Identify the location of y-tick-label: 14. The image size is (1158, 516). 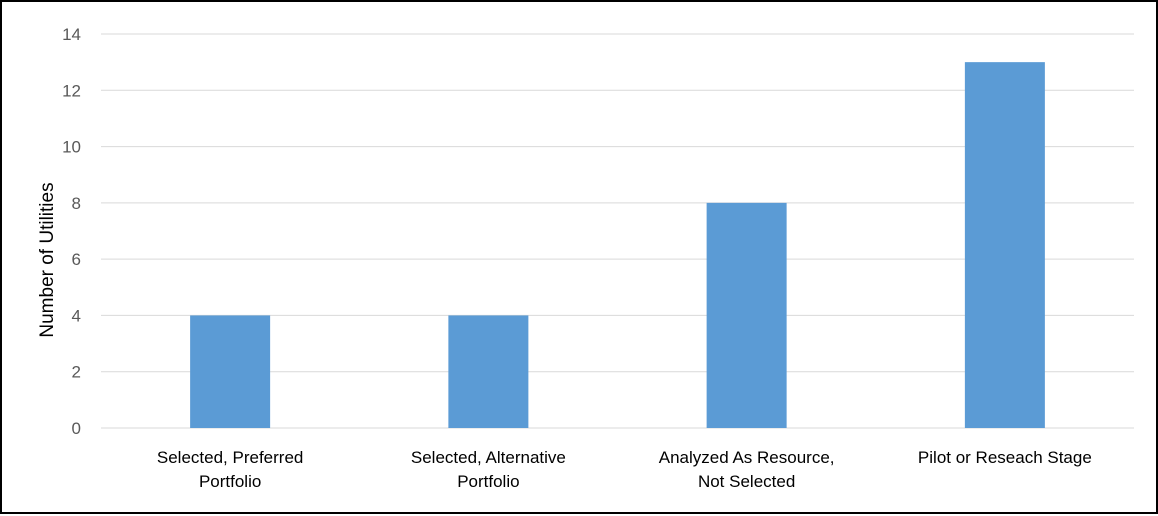
(71, 34).